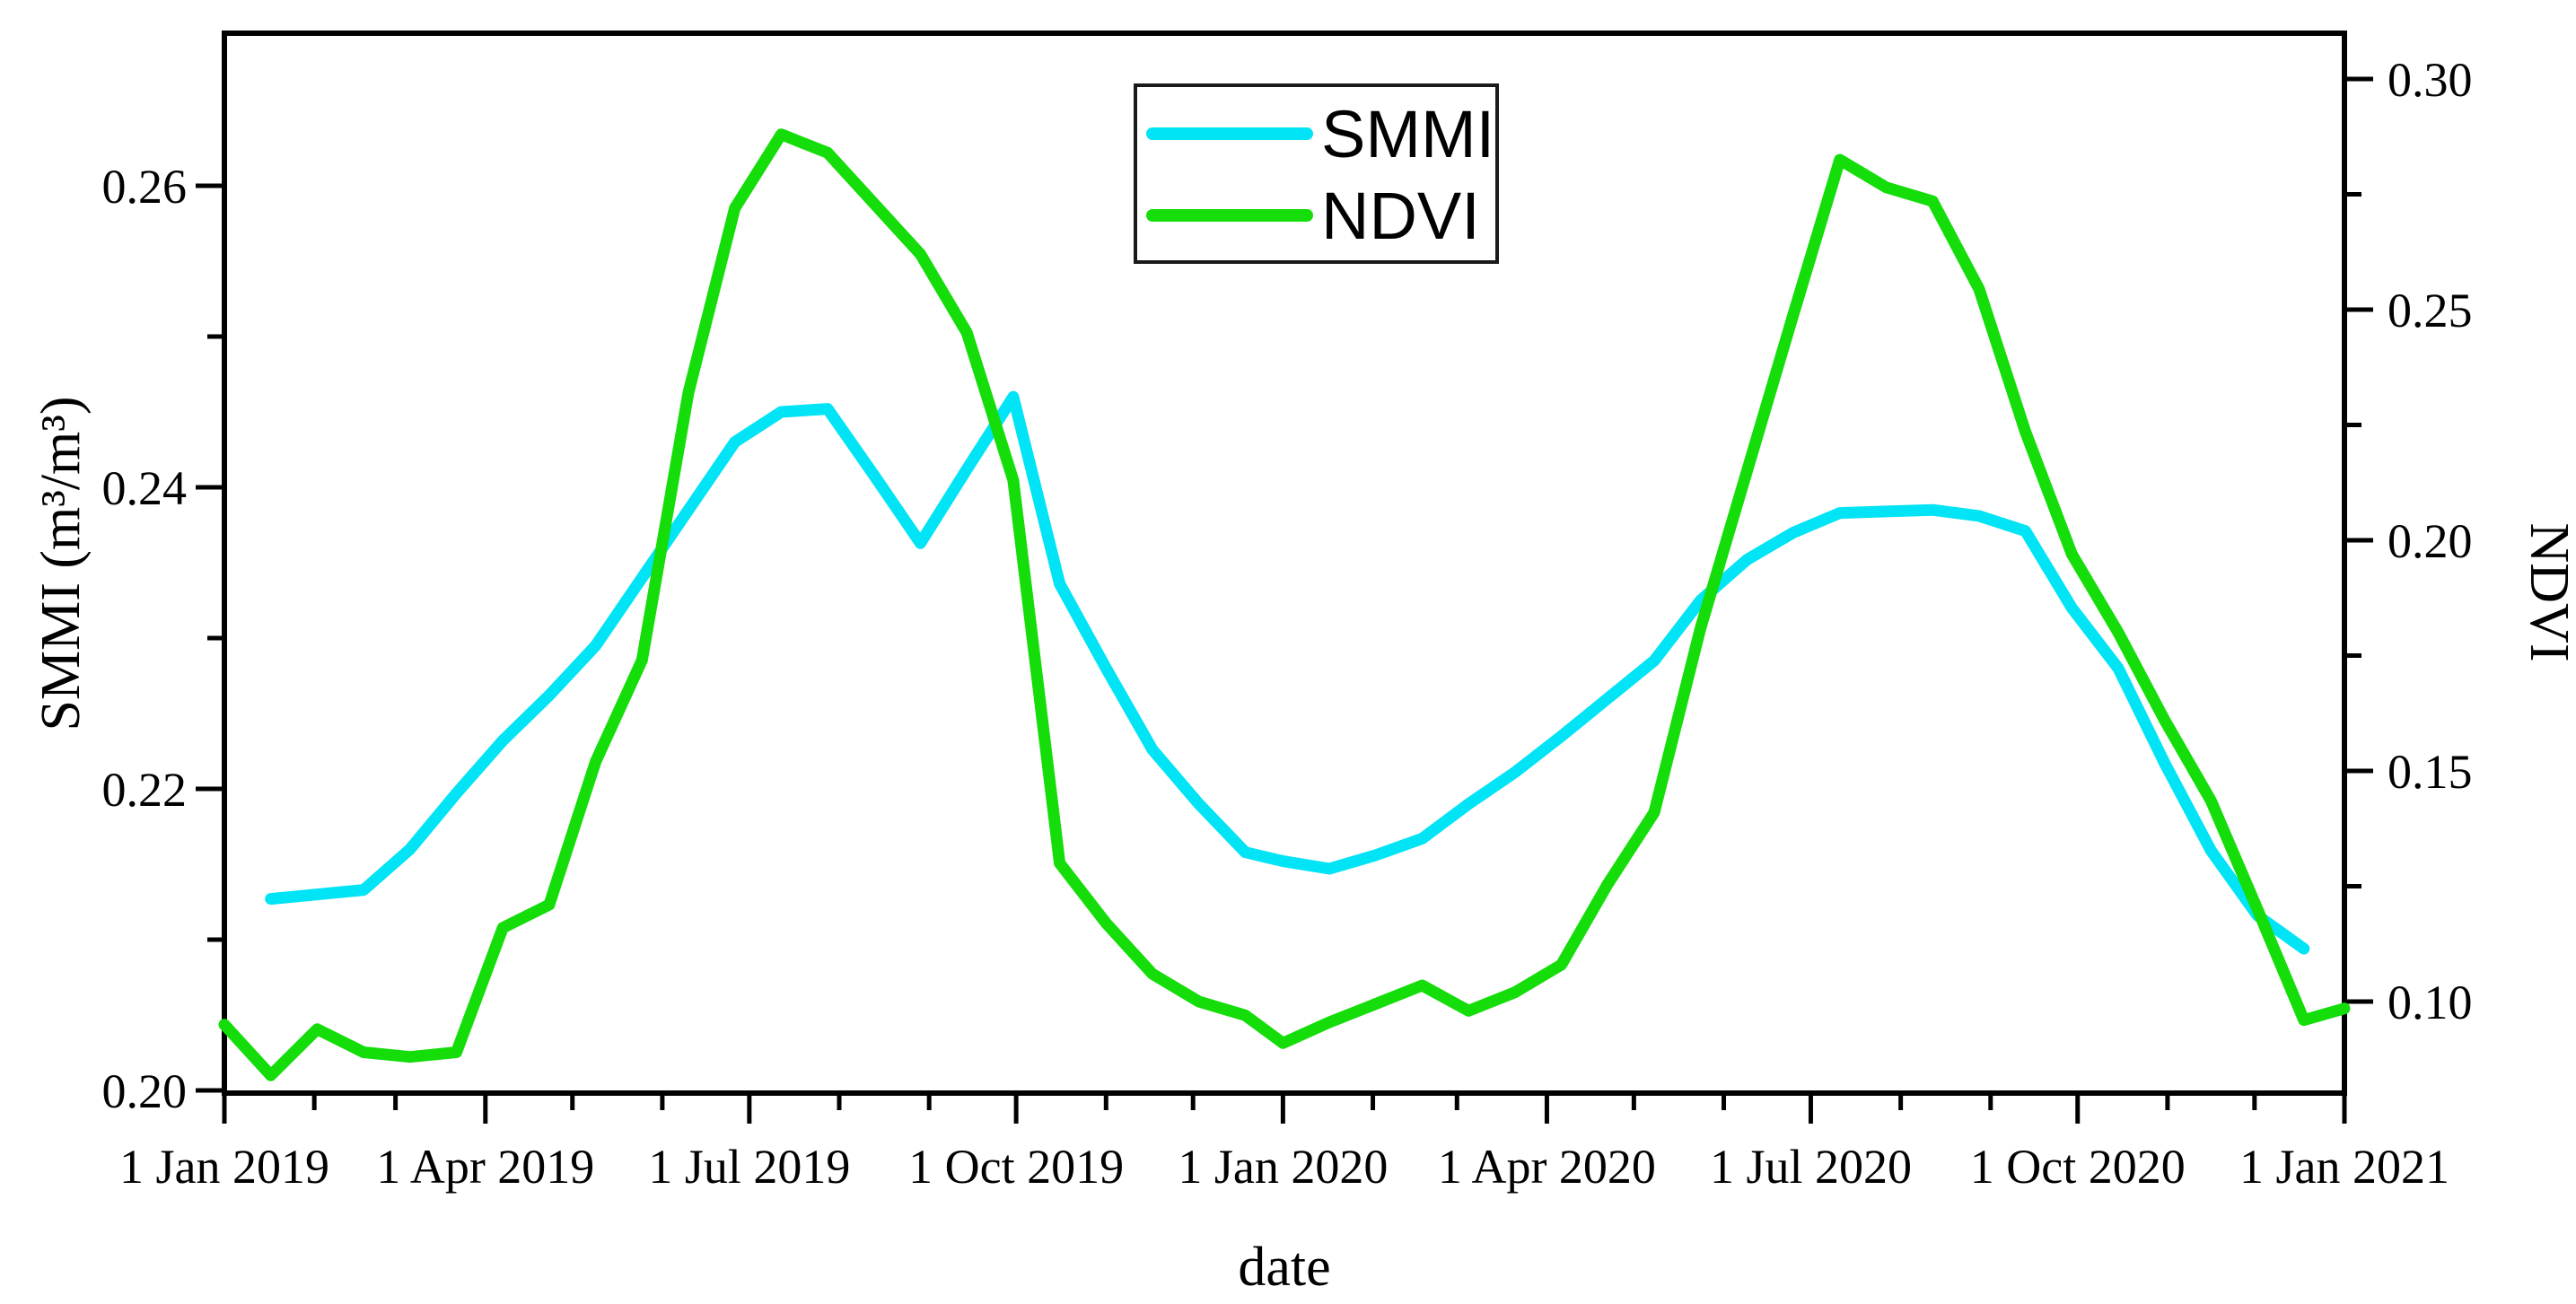 This screenshot has height=1304, width=2576. I want to click on y-right-tick-label: 0.20, so click(2430, 541).